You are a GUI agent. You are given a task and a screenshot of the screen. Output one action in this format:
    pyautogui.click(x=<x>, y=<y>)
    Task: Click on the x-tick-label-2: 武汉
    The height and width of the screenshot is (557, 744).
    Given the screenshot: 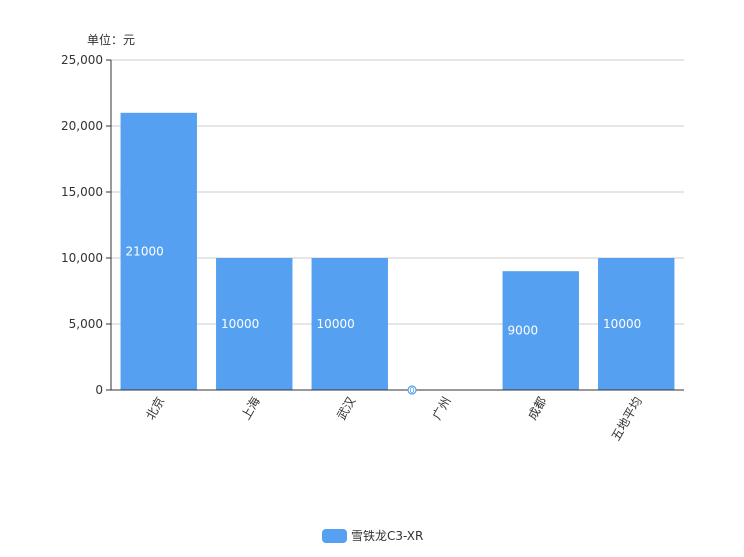 What is the action you would take?
    pyautogui.click(x=346, y=409)
    